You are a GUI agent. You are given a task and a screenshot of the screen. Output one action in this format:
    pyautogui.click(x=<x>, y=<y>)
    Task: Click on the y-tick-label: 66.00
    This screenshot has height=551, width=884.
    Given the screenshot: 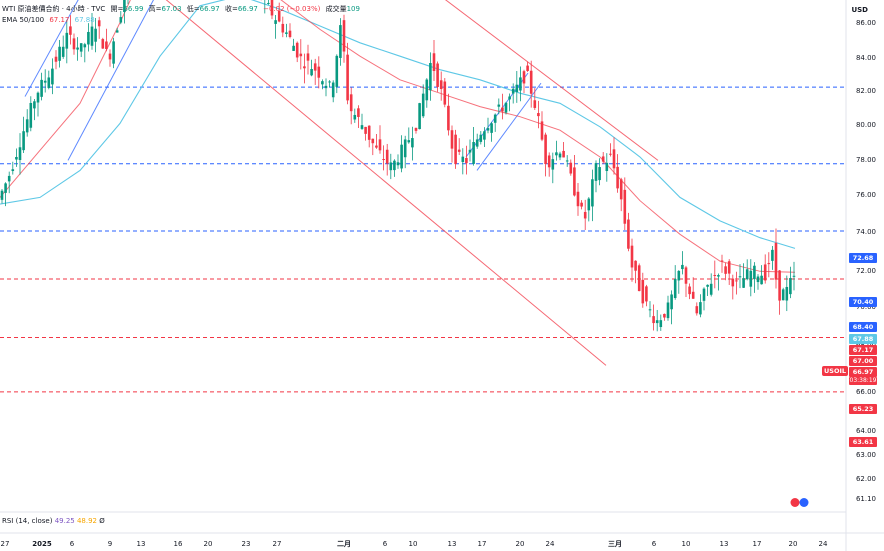 What is the action you would take?
    pyautogui.click(x=866, y=392)
    